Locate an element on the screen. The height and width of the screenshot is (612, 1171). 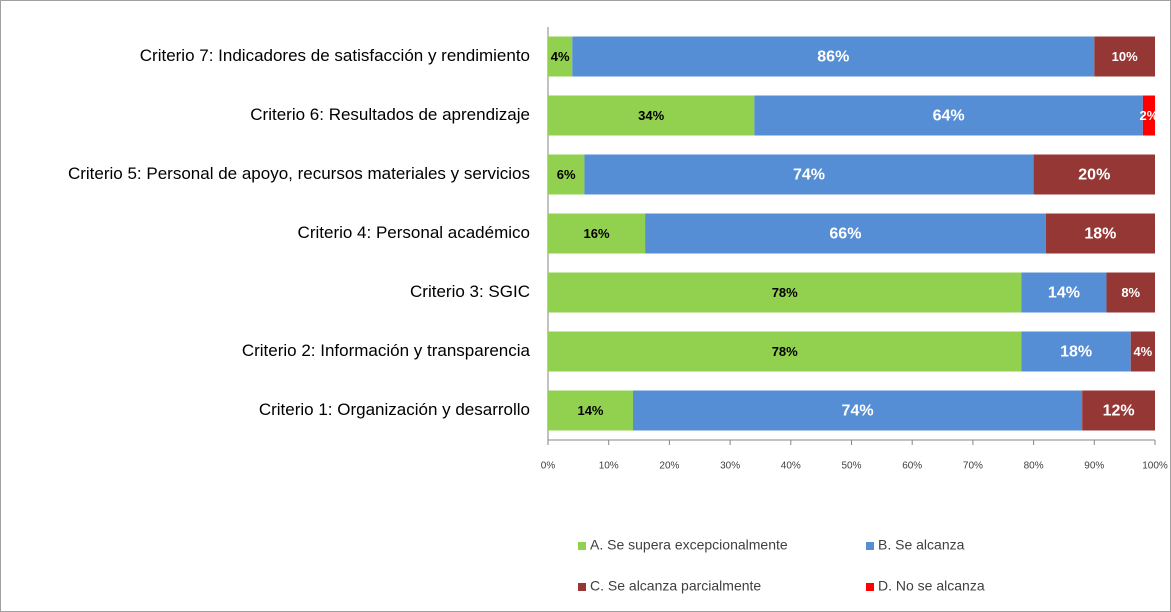
data-label: 20% is located at coordinates (1094, 175).